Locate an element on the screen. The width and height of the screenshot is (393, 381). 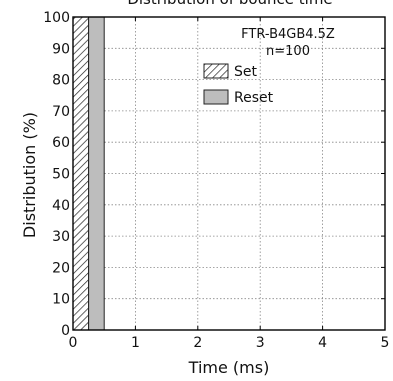
chart-title: Distribution of bounce time is located at coordinates (229, 4).